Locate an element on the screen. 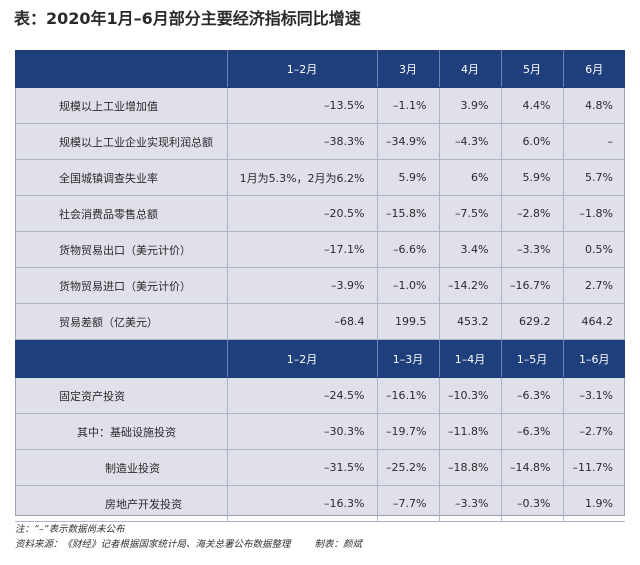  table-title: 表：2020年1月–6月部分主要经济指标同比增速 is located at coordinates (187, 18).